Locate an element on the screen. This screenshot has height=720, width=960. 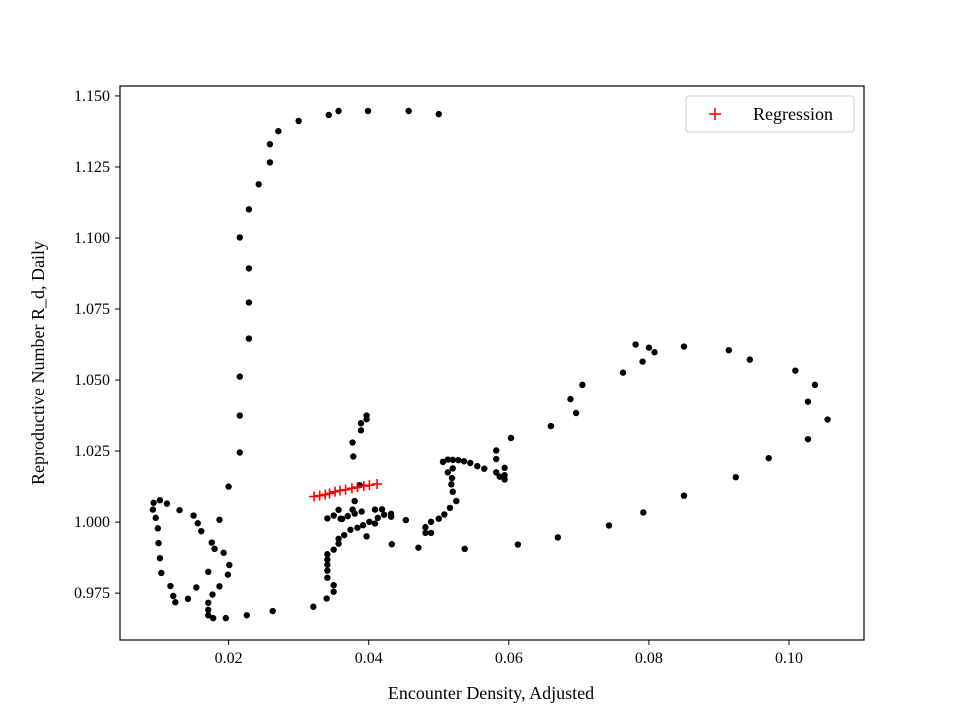
legend-box is located at coordinates (770, 114).